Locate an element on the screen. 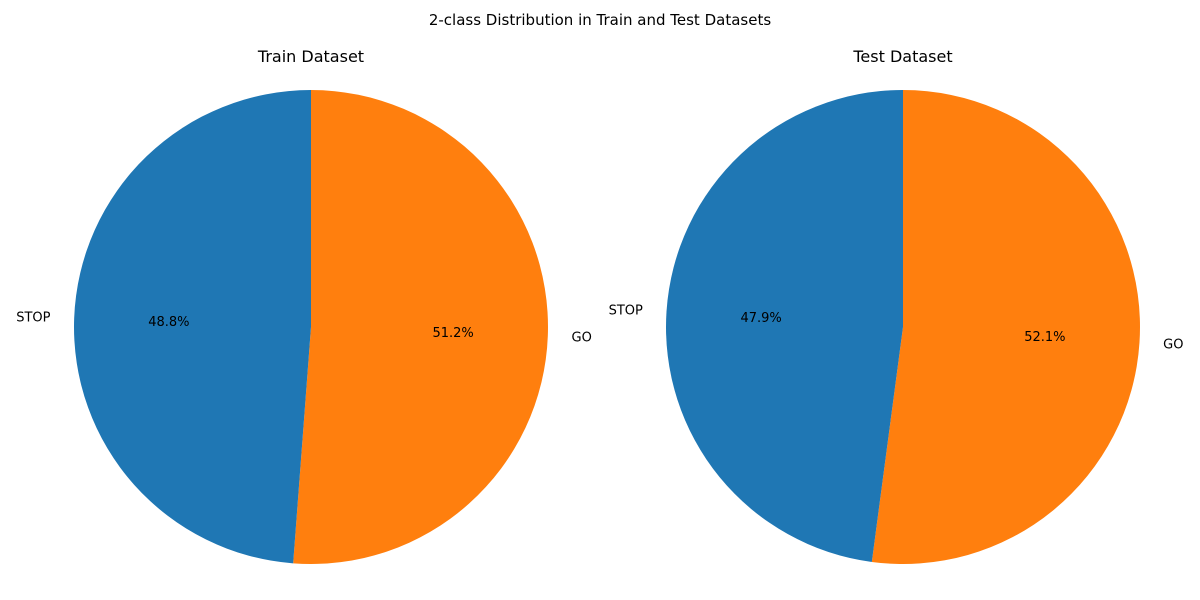 The width and height of the screenshot is (1200, 600). pie-category-label-test-go: GO is located at coordinates (1173, 345).